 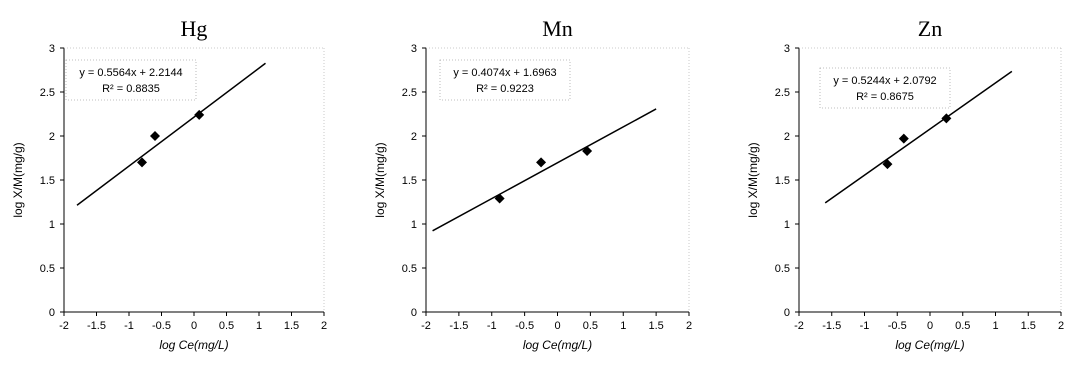 What do you see at coordinates (557, 28) in the screenshot?
I see `chart-title: Mn` at bounding box center [557, 28].